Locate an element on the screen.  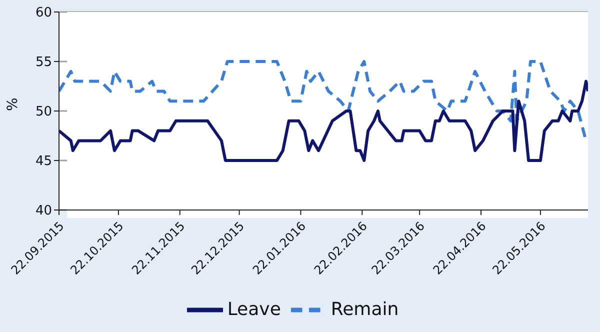
y-tick-label: 55 is located at coordinates (43, 62).